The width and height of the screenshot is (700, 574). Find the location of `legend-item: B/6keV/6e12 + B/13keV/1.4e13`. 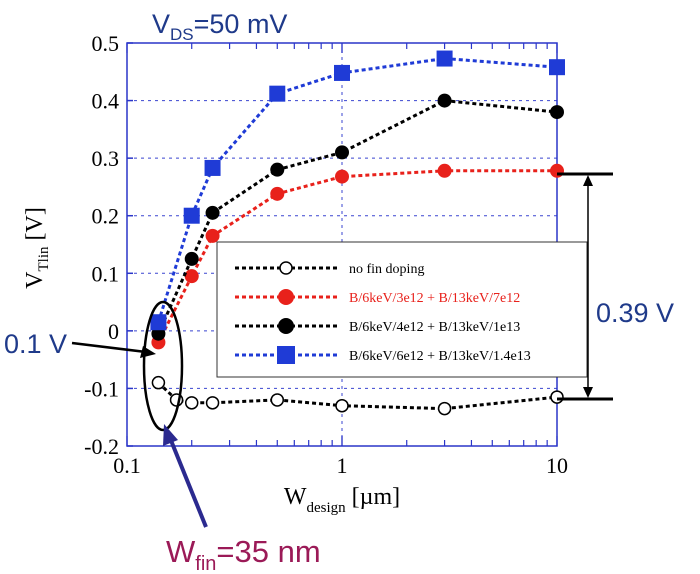

legend-item: B/6keV/6e12 + B/13keV/1.4e13 is located at coordinates (383, 355).